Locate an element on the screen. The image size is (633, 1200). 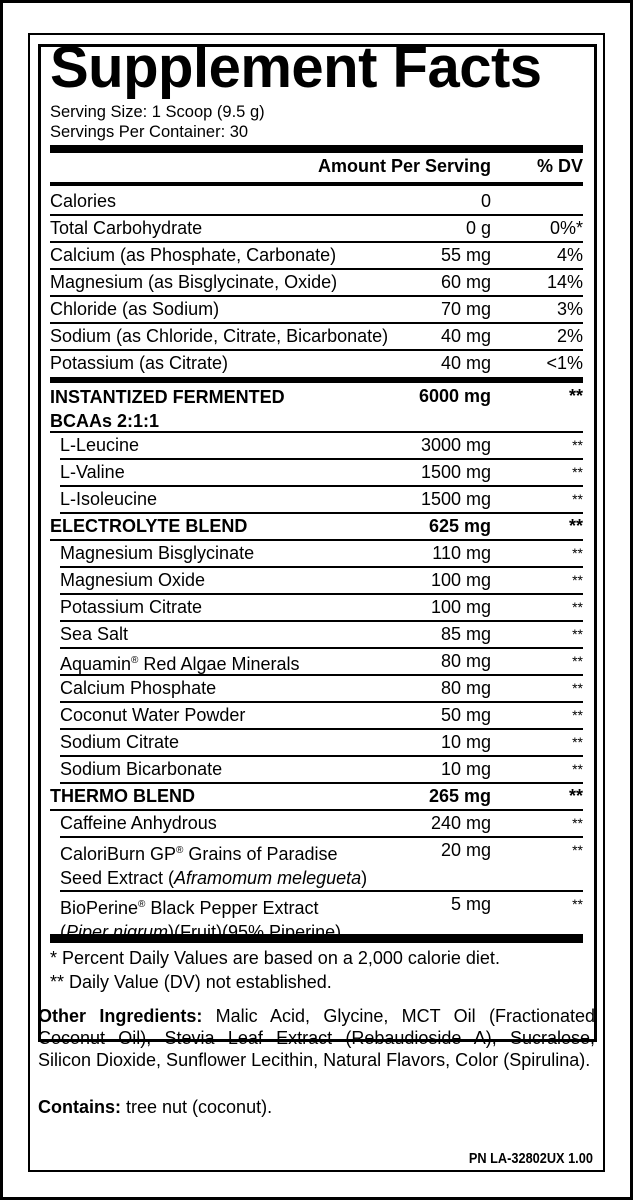
name-line1: BioPerine® Black Pepper Extract is located at coordinates (189, 908).